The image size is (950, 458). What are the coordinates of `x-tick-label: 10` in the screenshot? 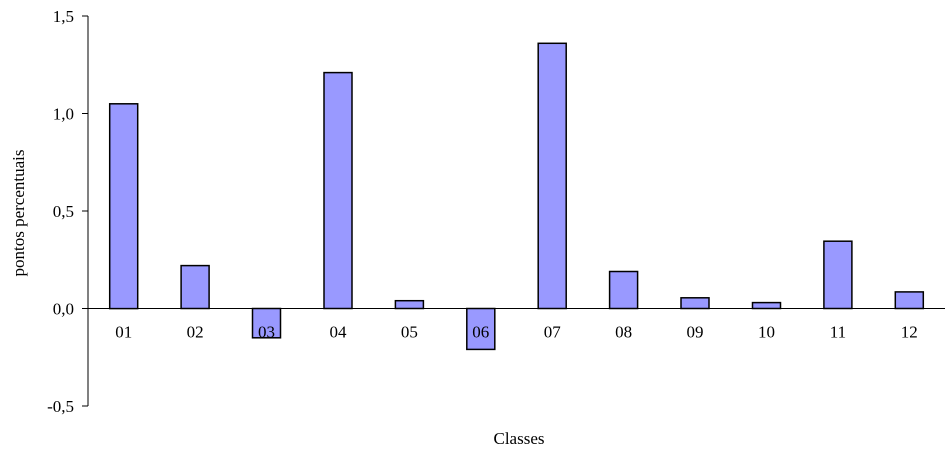 It's located at (766, 332).